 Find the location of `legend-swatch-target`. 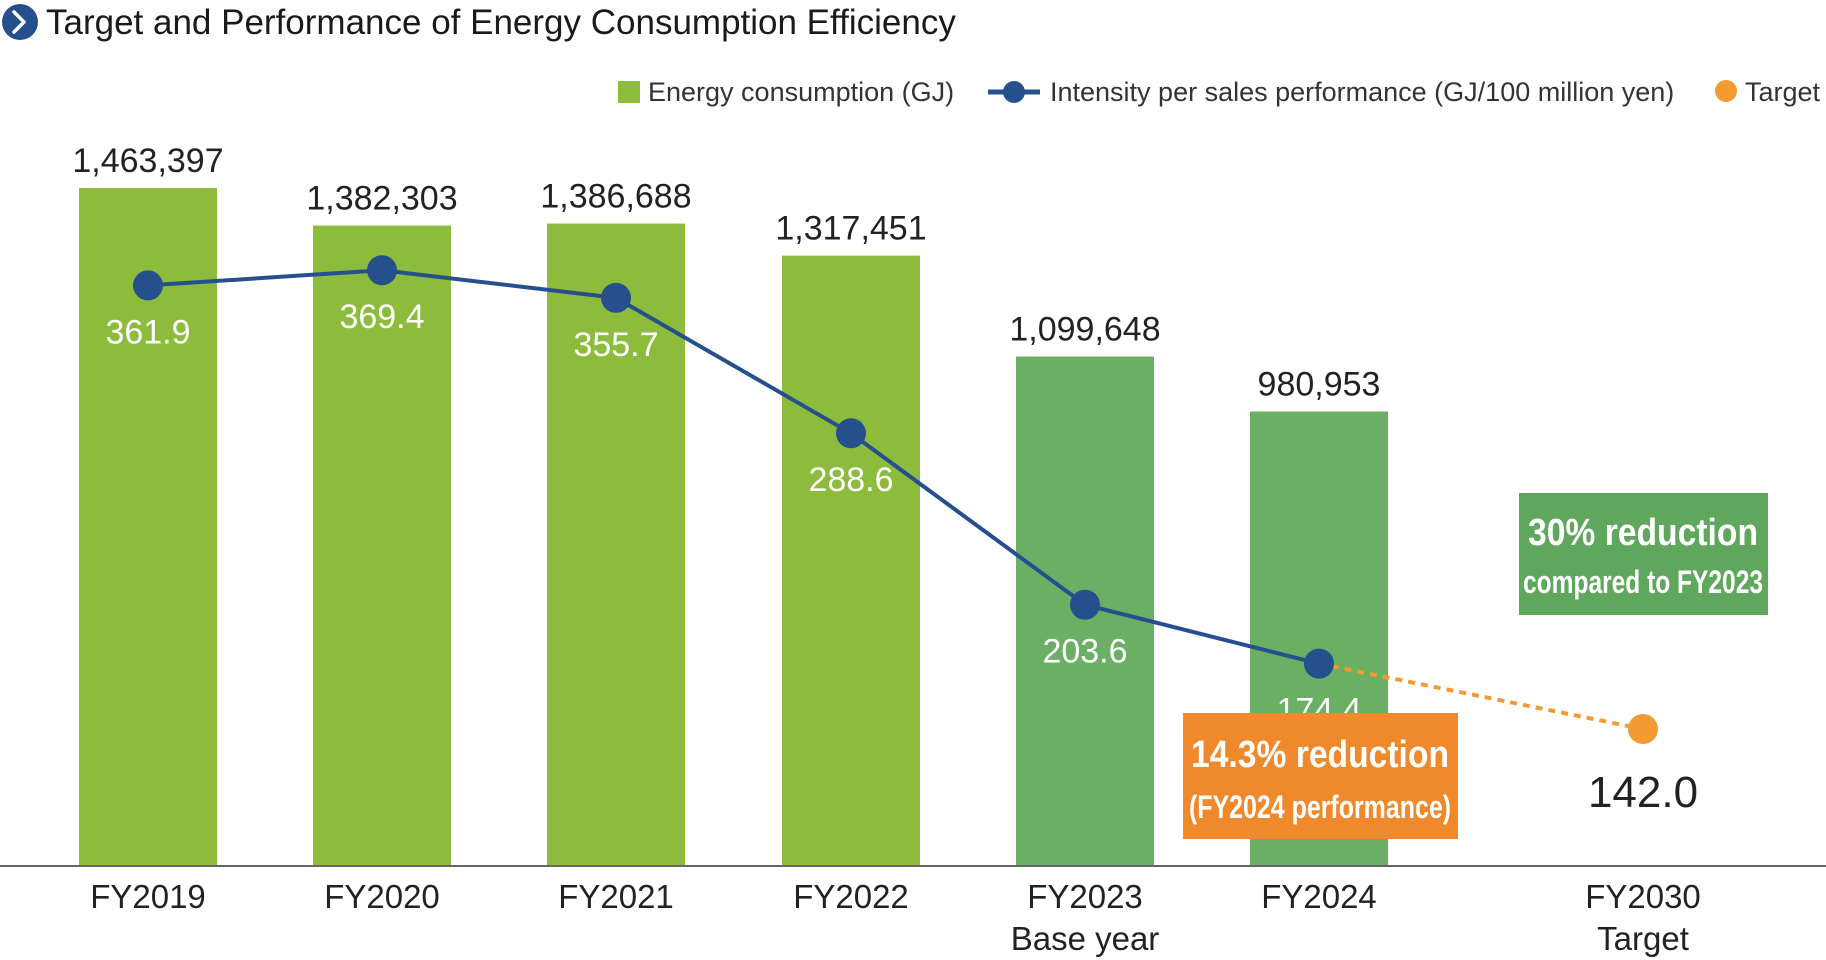

legend-swatch-target is located at coordinates (1726, 91).